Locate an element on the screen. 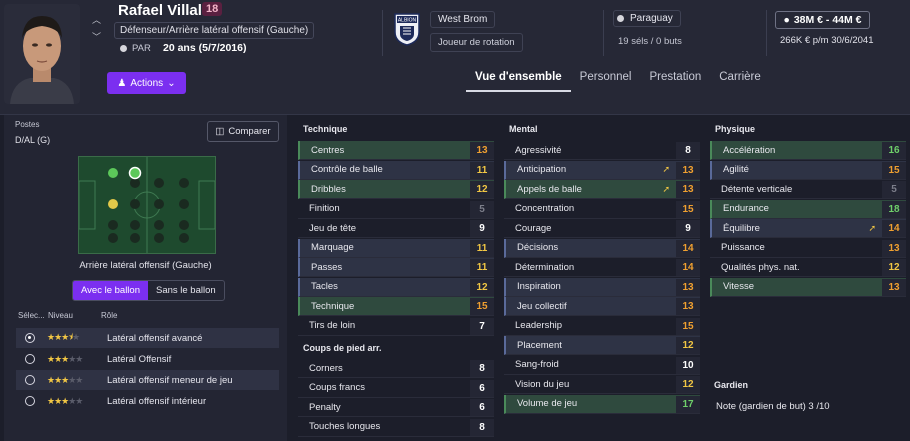  role-row: ★★★★★ Latéral offensif intérieur is located at coordinates (147, 401).